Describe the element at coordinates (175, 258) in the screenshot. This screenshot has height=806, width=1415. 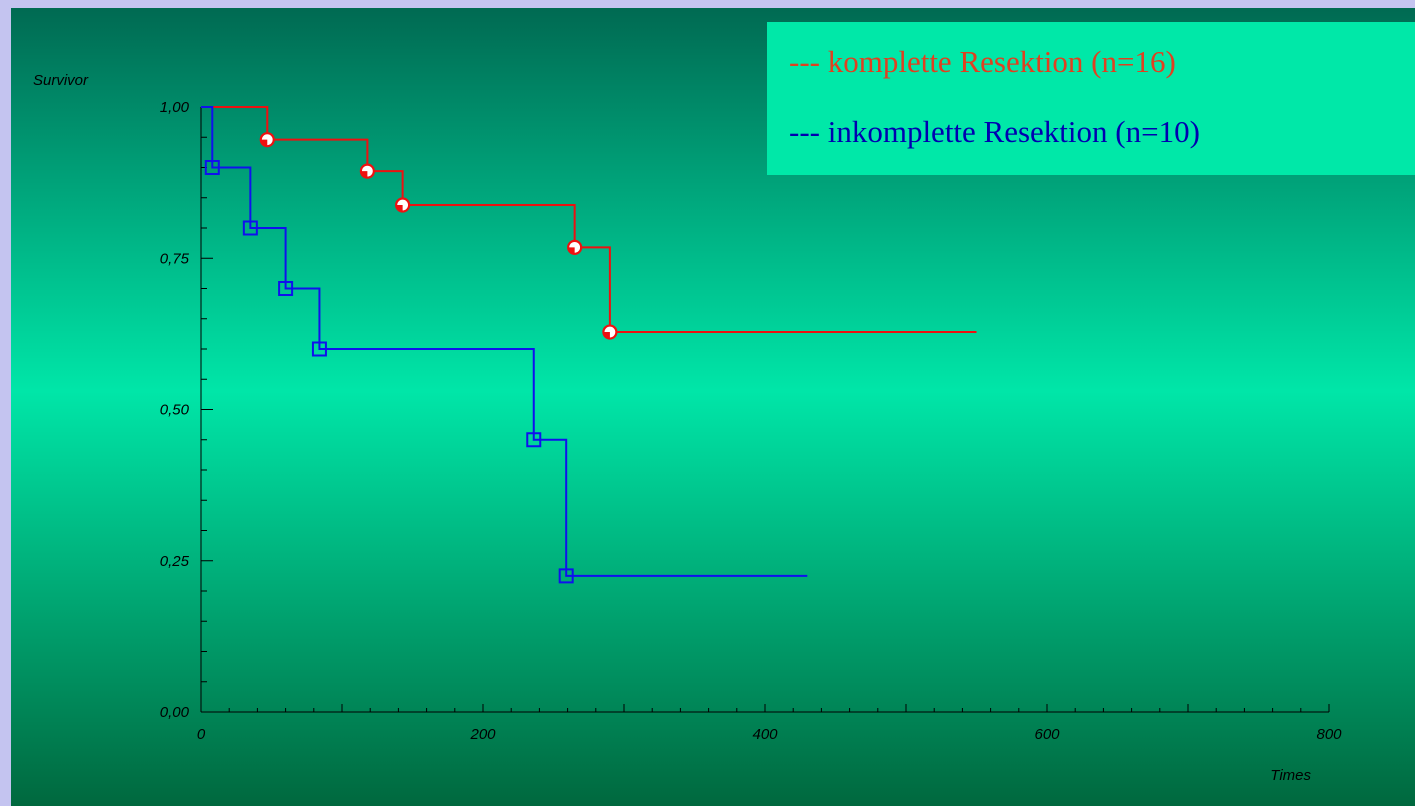
I see `y-tick-label: 0,75` at that location.